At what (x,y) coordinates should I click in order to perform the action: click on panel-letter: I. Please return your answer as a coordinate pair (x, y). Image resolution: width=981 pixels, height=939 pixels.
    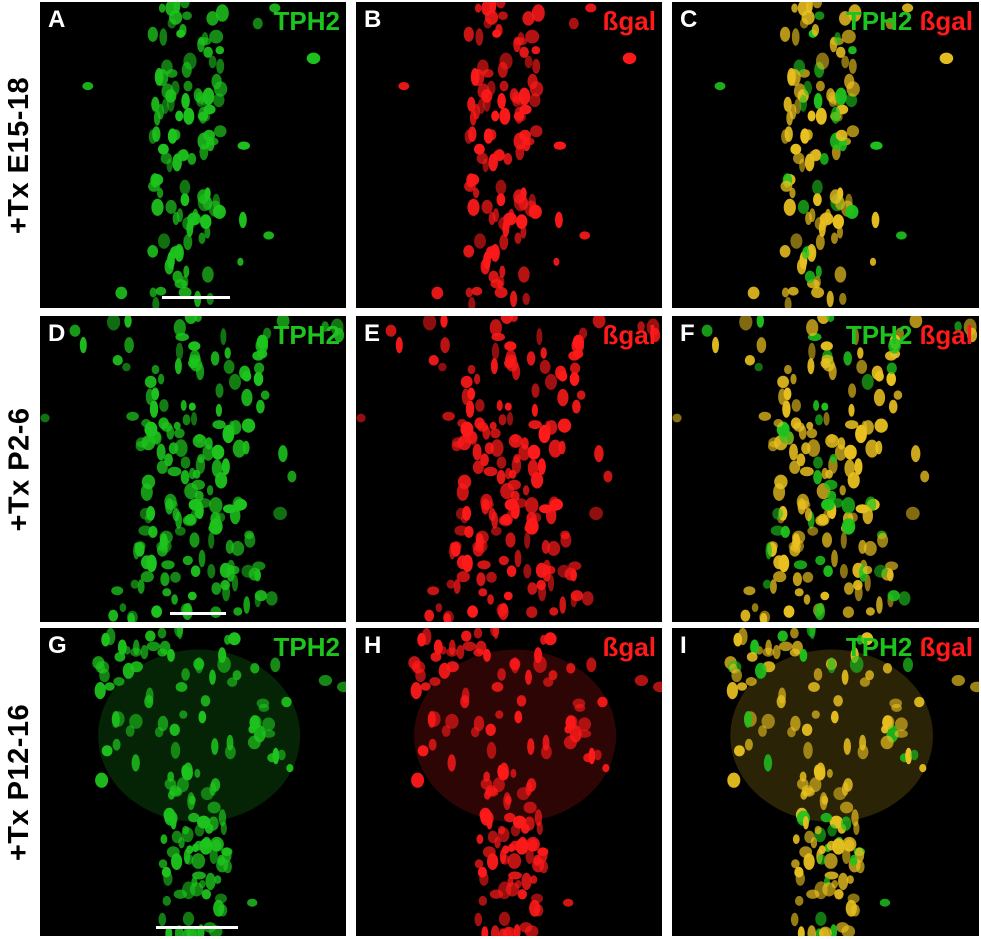
    Looking at the image, I should click on (683, 645).